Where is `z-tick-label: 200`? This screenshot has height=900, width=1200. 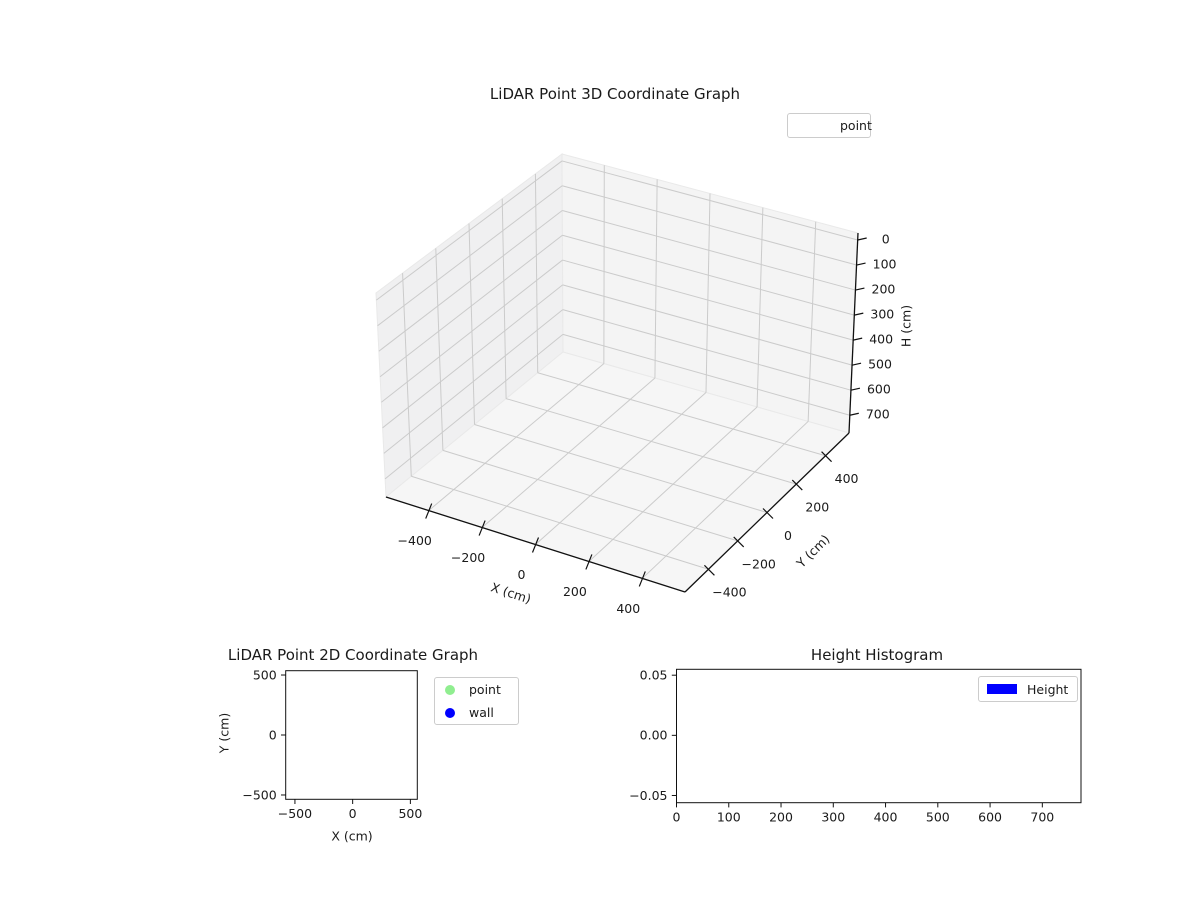 z-tick-label: 200 is located at coordinates (884, 288).